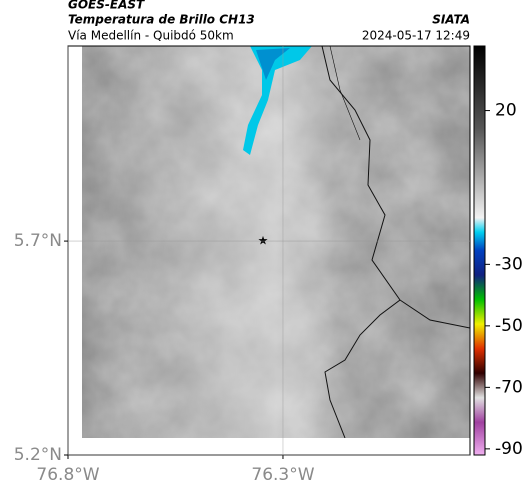  What do you see at coordinates (151, 36) in the screenshot?
I see `region: Vía Medellín - Quibdó 50km` at bounding box center [151, 36].